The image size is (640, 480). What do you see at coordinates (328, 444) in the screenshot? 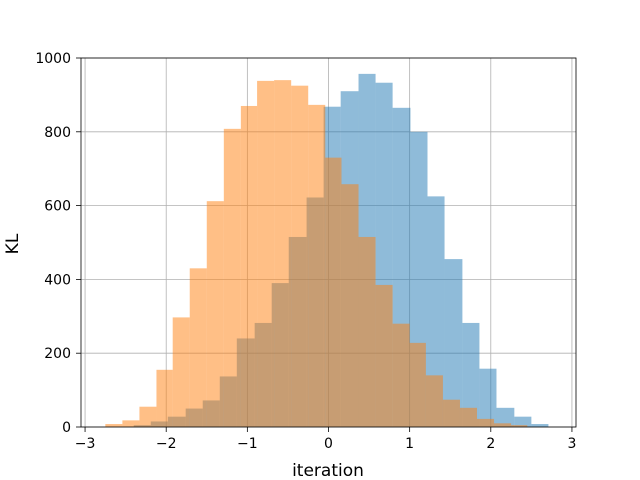
I see `x-tick-label-3: 0` at bounding box center [328, 444].